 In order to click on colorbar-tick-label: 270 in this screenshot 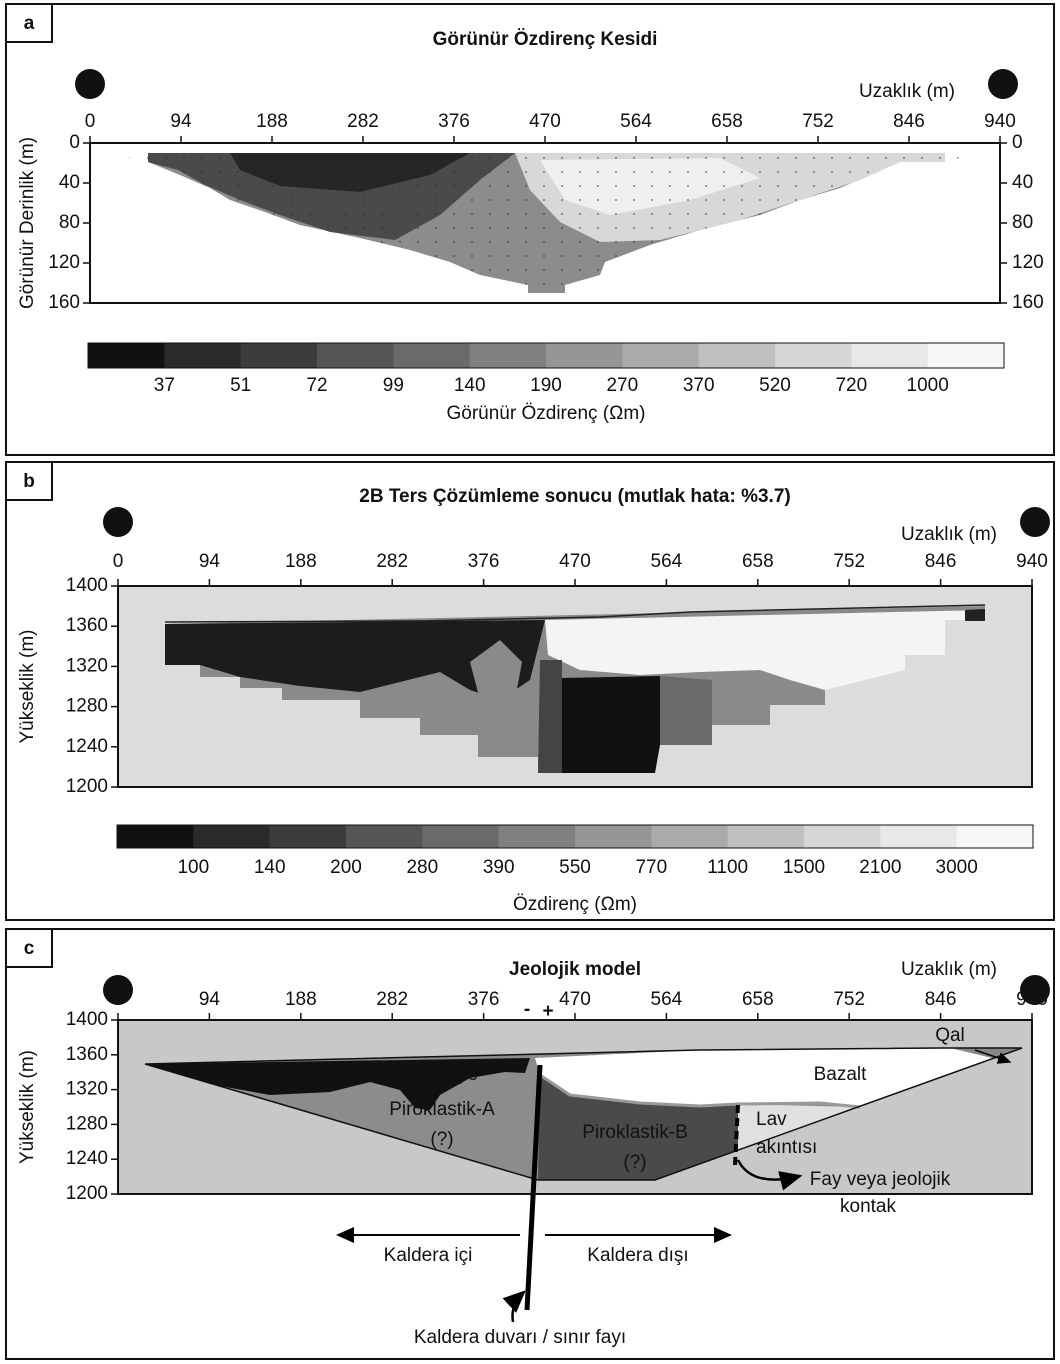, I will do `click(622, 385)`.